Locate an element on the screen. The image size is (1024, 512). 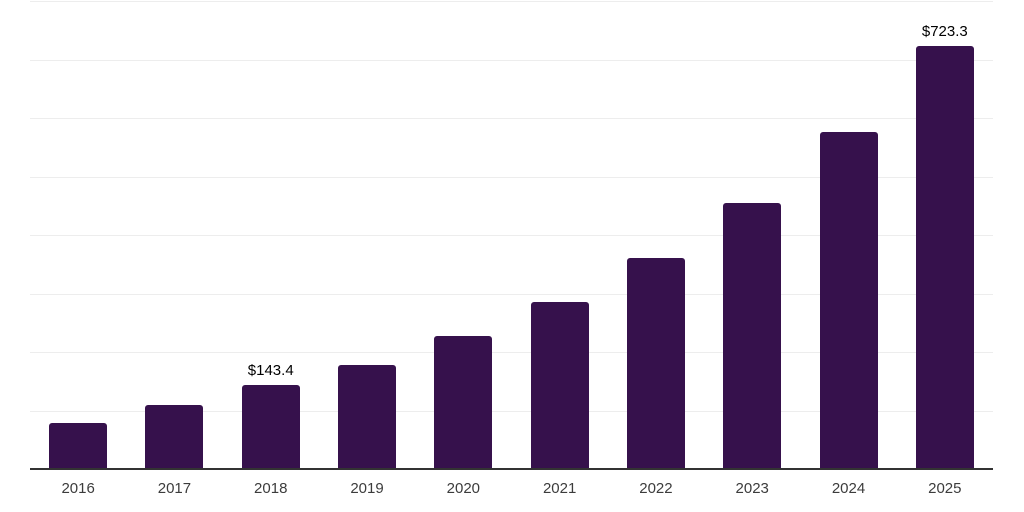
bar-2023 is located at coordinates (752, 335).